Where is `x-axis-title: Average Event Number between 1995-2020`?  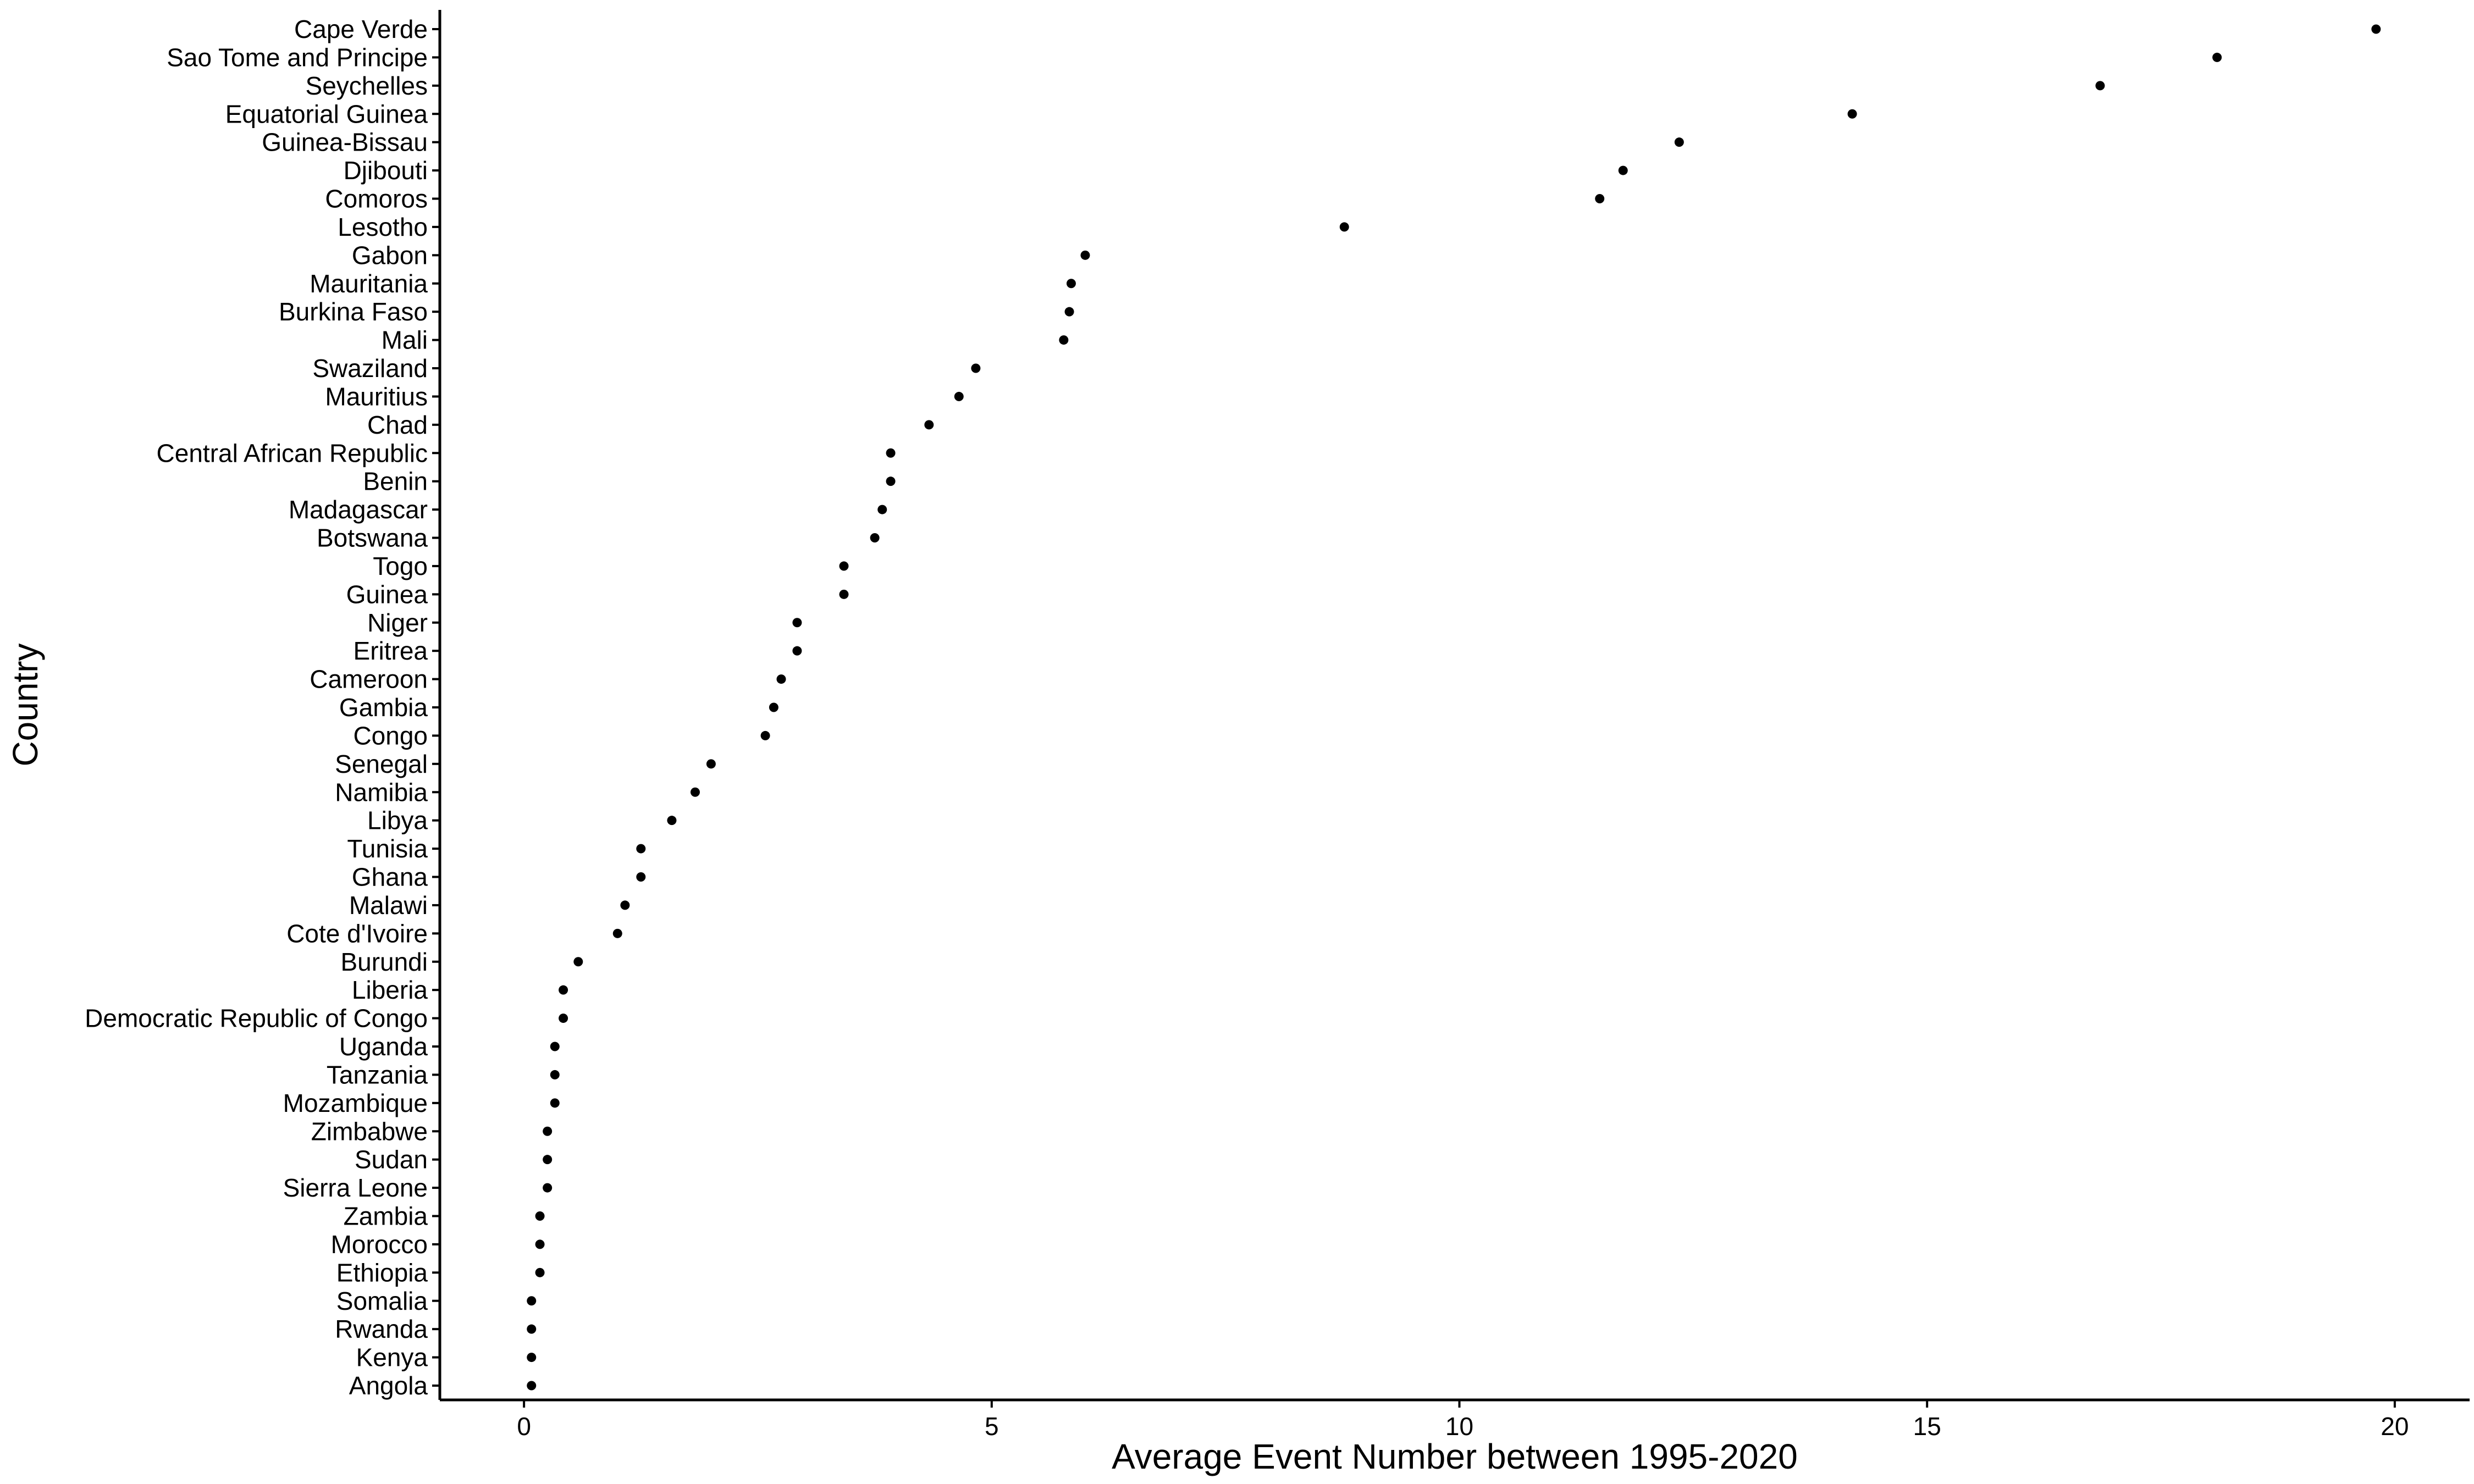
x-axis-title: Average Event Number between 1995-2020 is located at coordinates (1455, 1456).